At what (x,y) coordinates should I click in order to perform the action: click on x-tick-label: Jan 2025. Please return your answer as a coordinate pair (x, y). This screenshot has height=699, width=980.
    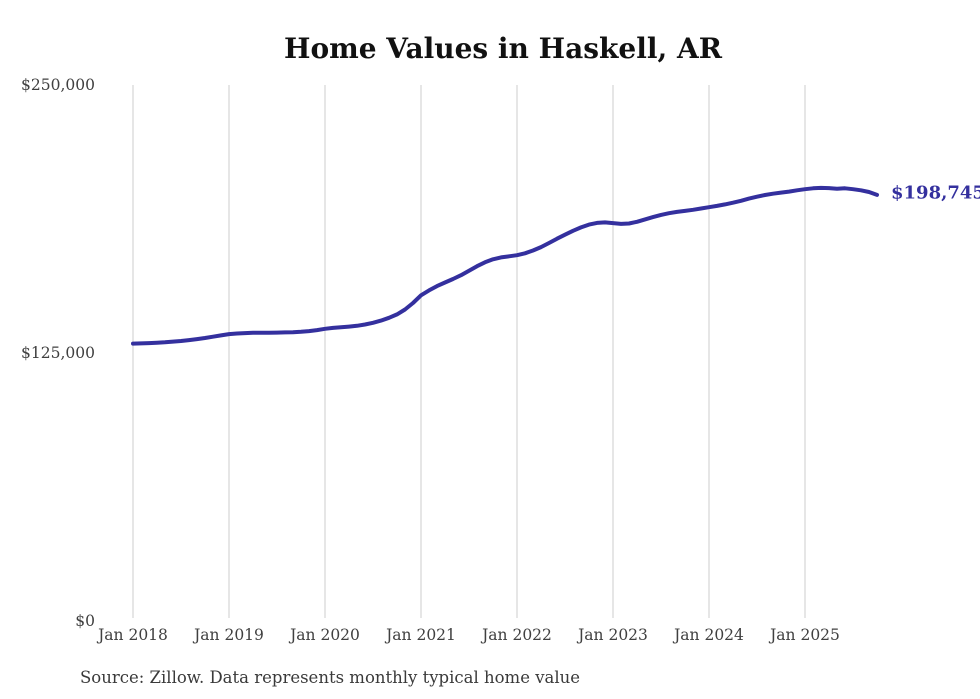
    Looking at the image, I should click on (804, 635).